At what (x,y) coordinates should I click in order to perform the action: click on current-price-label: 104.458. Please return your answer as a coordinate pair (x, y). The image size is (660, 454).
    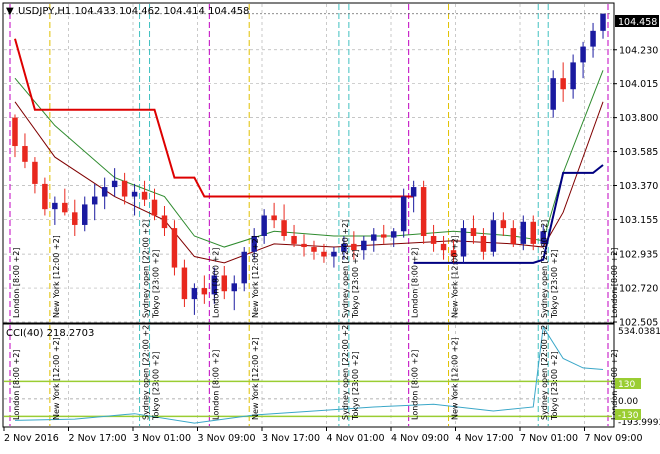
    Looking at the image, I should click on (637, 22).